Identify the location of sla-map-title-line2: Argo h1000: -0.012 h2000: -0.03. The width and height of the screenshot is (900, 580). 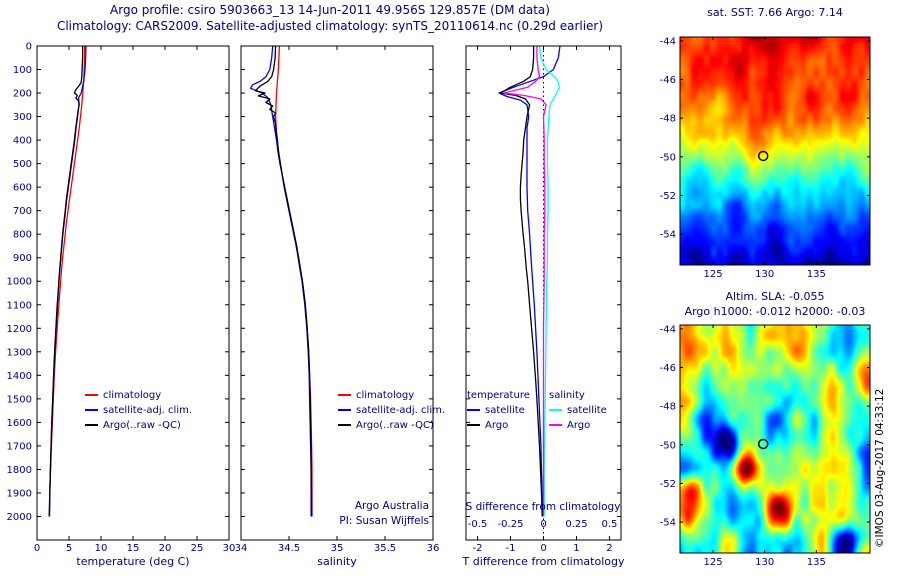
(775, 311).